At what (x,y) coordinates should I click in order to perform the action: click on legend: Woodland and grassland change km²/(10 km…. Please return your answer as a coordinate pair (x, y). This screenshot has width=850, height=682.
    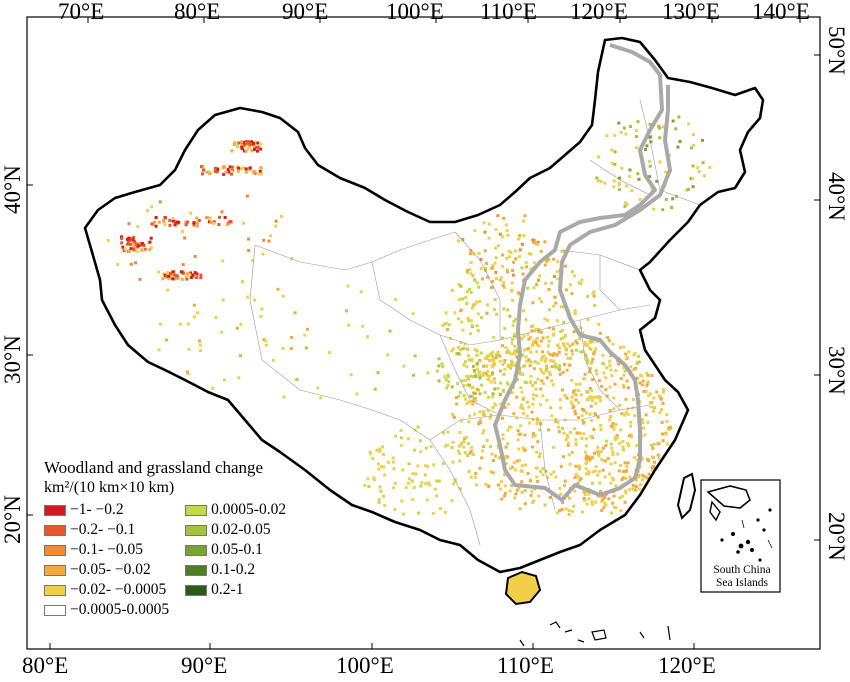
    Looking at the image, I should click on (209, 539).